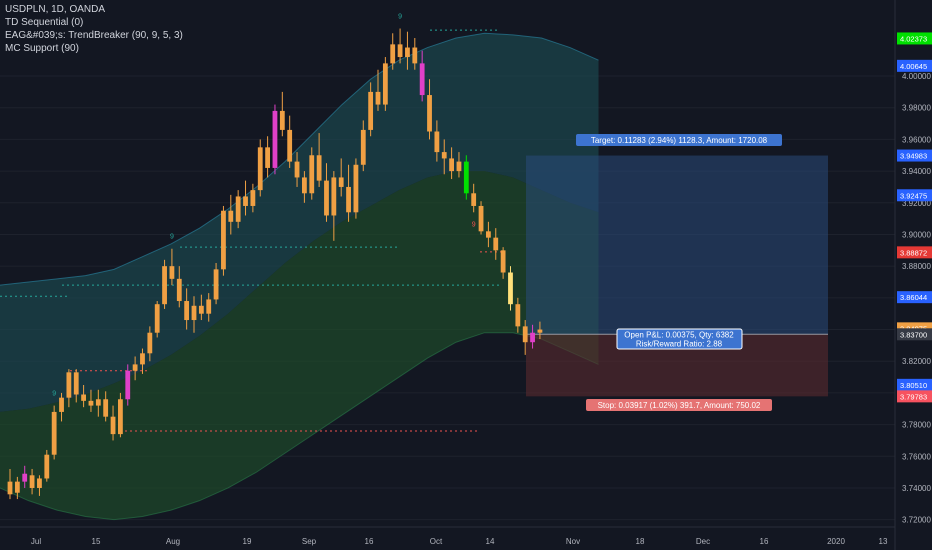 The width and height of the screenshot is (932, 550). Describe the element at coordinates (679, 335) in the screenshot. I see `pnl-label-text: Open P&L: 0.00375, Qty: 6382` at that location.